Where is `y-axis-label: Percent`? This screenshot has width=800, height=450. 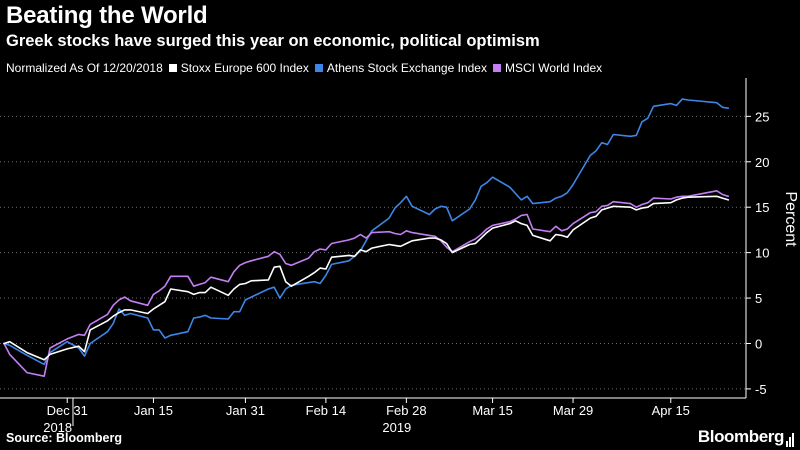
y-axis-label: Percent is located at coordinates (790, 219).